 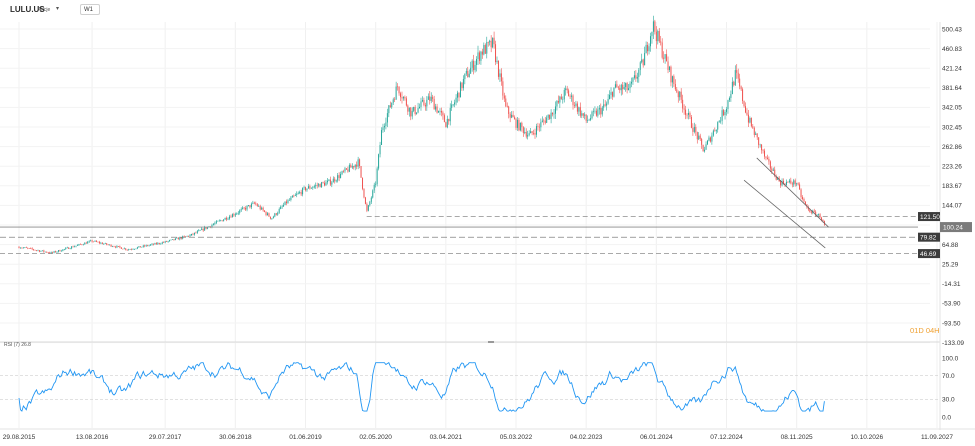 I want to click on time-tick-label: 10.10.2026, so click(x=867, y=437).